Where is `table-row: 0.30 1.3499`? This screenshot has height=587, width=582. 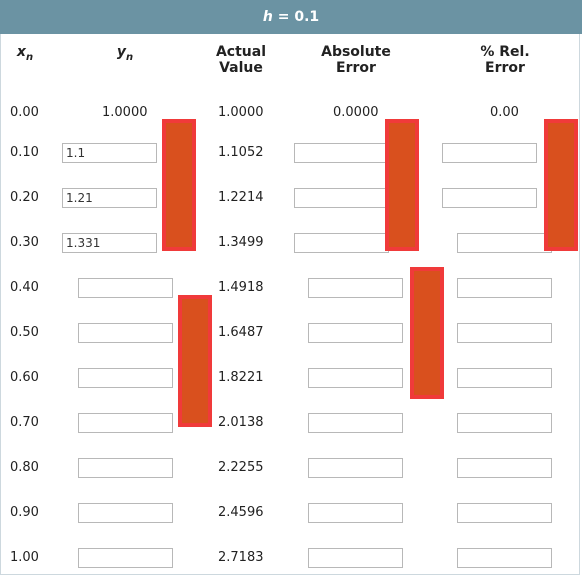
table-row: 0.30 1.3499 is located at coordinates (291, 249).